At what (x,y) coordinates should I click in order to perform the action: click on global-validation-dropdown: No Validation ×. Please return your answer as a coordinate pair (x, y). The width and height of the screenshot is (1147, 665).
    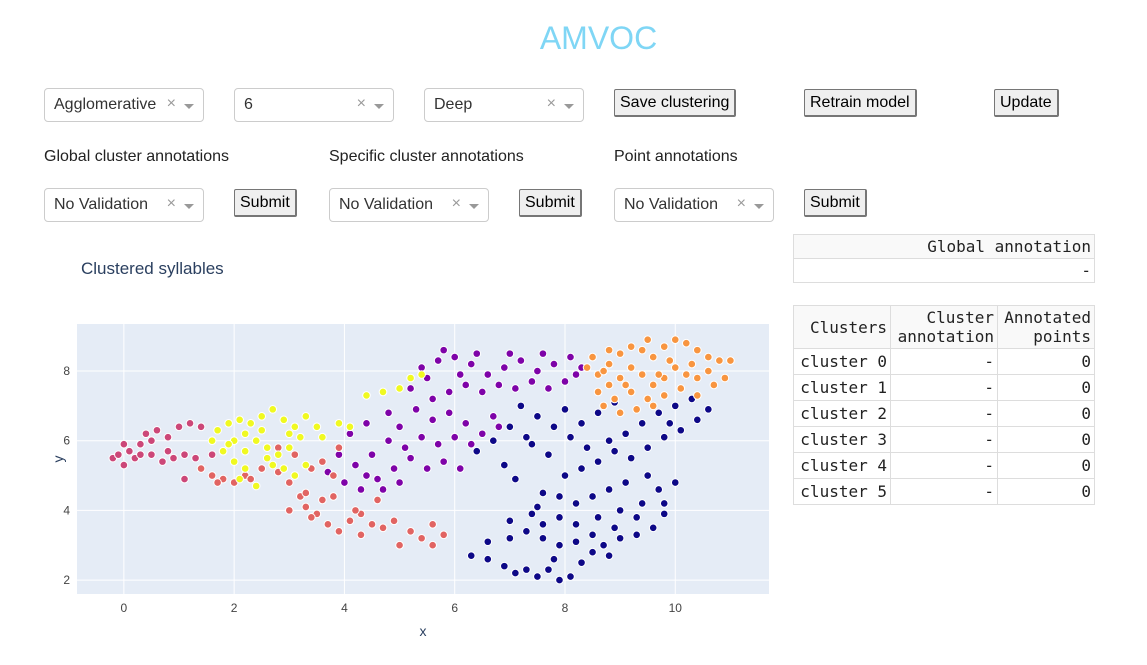
    Looking at the image, I should click on (124, 205).